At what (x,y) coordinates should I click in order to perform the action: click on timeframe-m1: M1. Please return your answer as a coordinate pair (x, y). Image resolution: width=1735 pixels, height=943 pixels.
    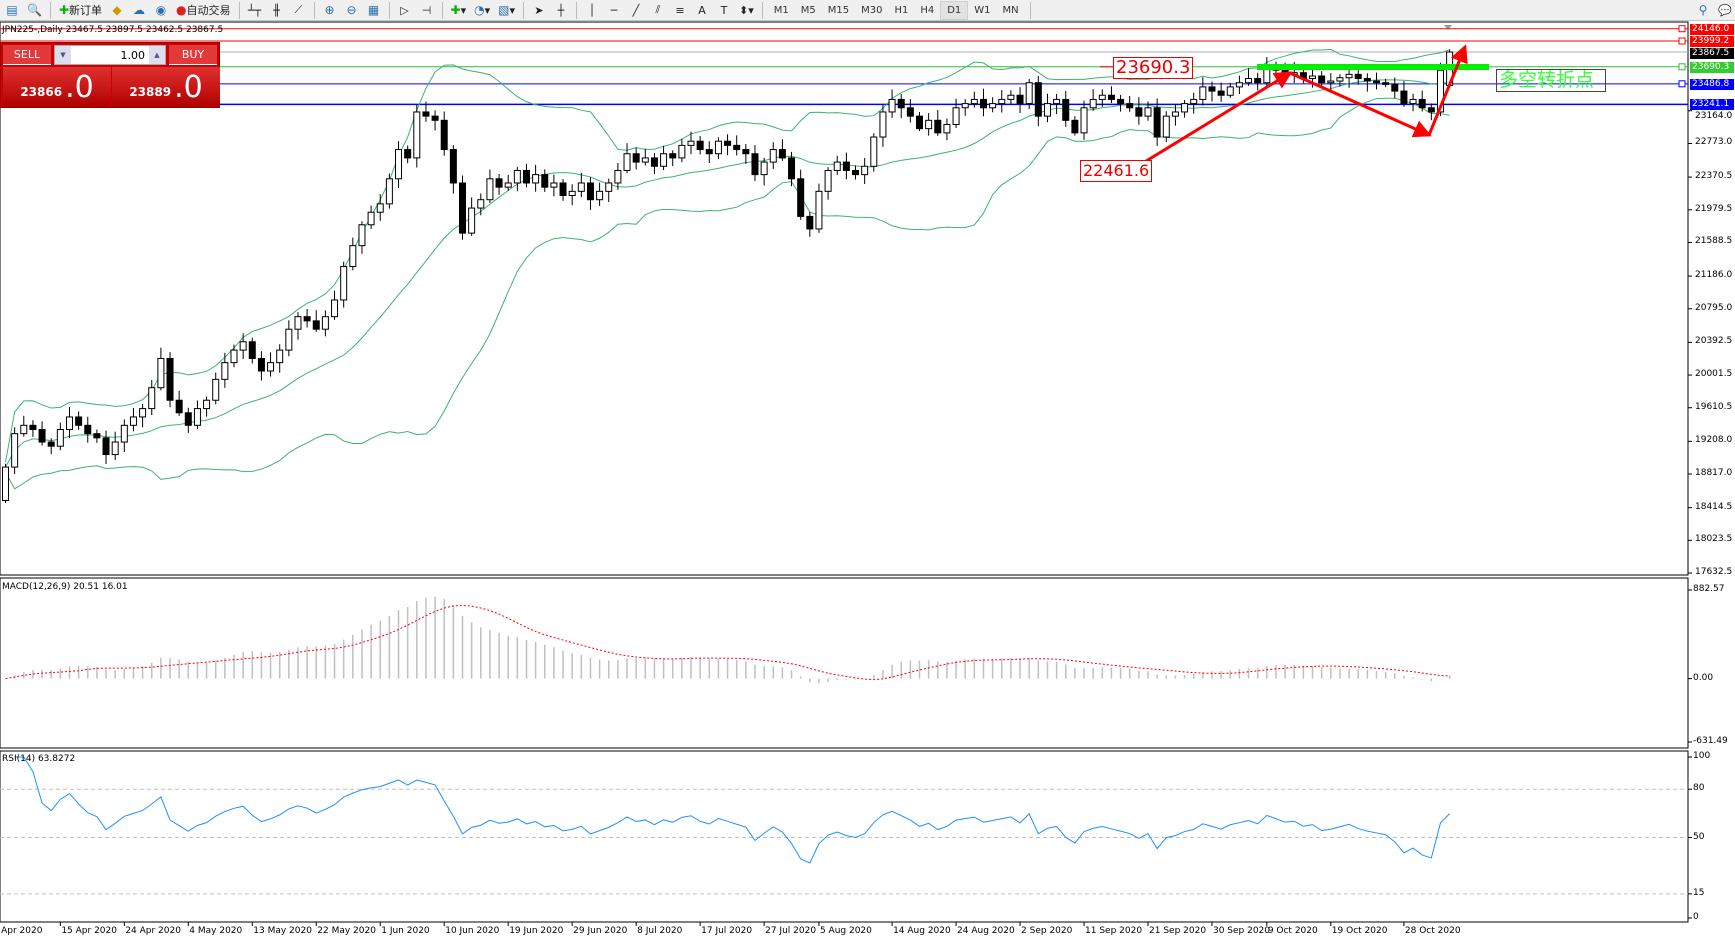
    Looking at the image, I should click on (781, 10).